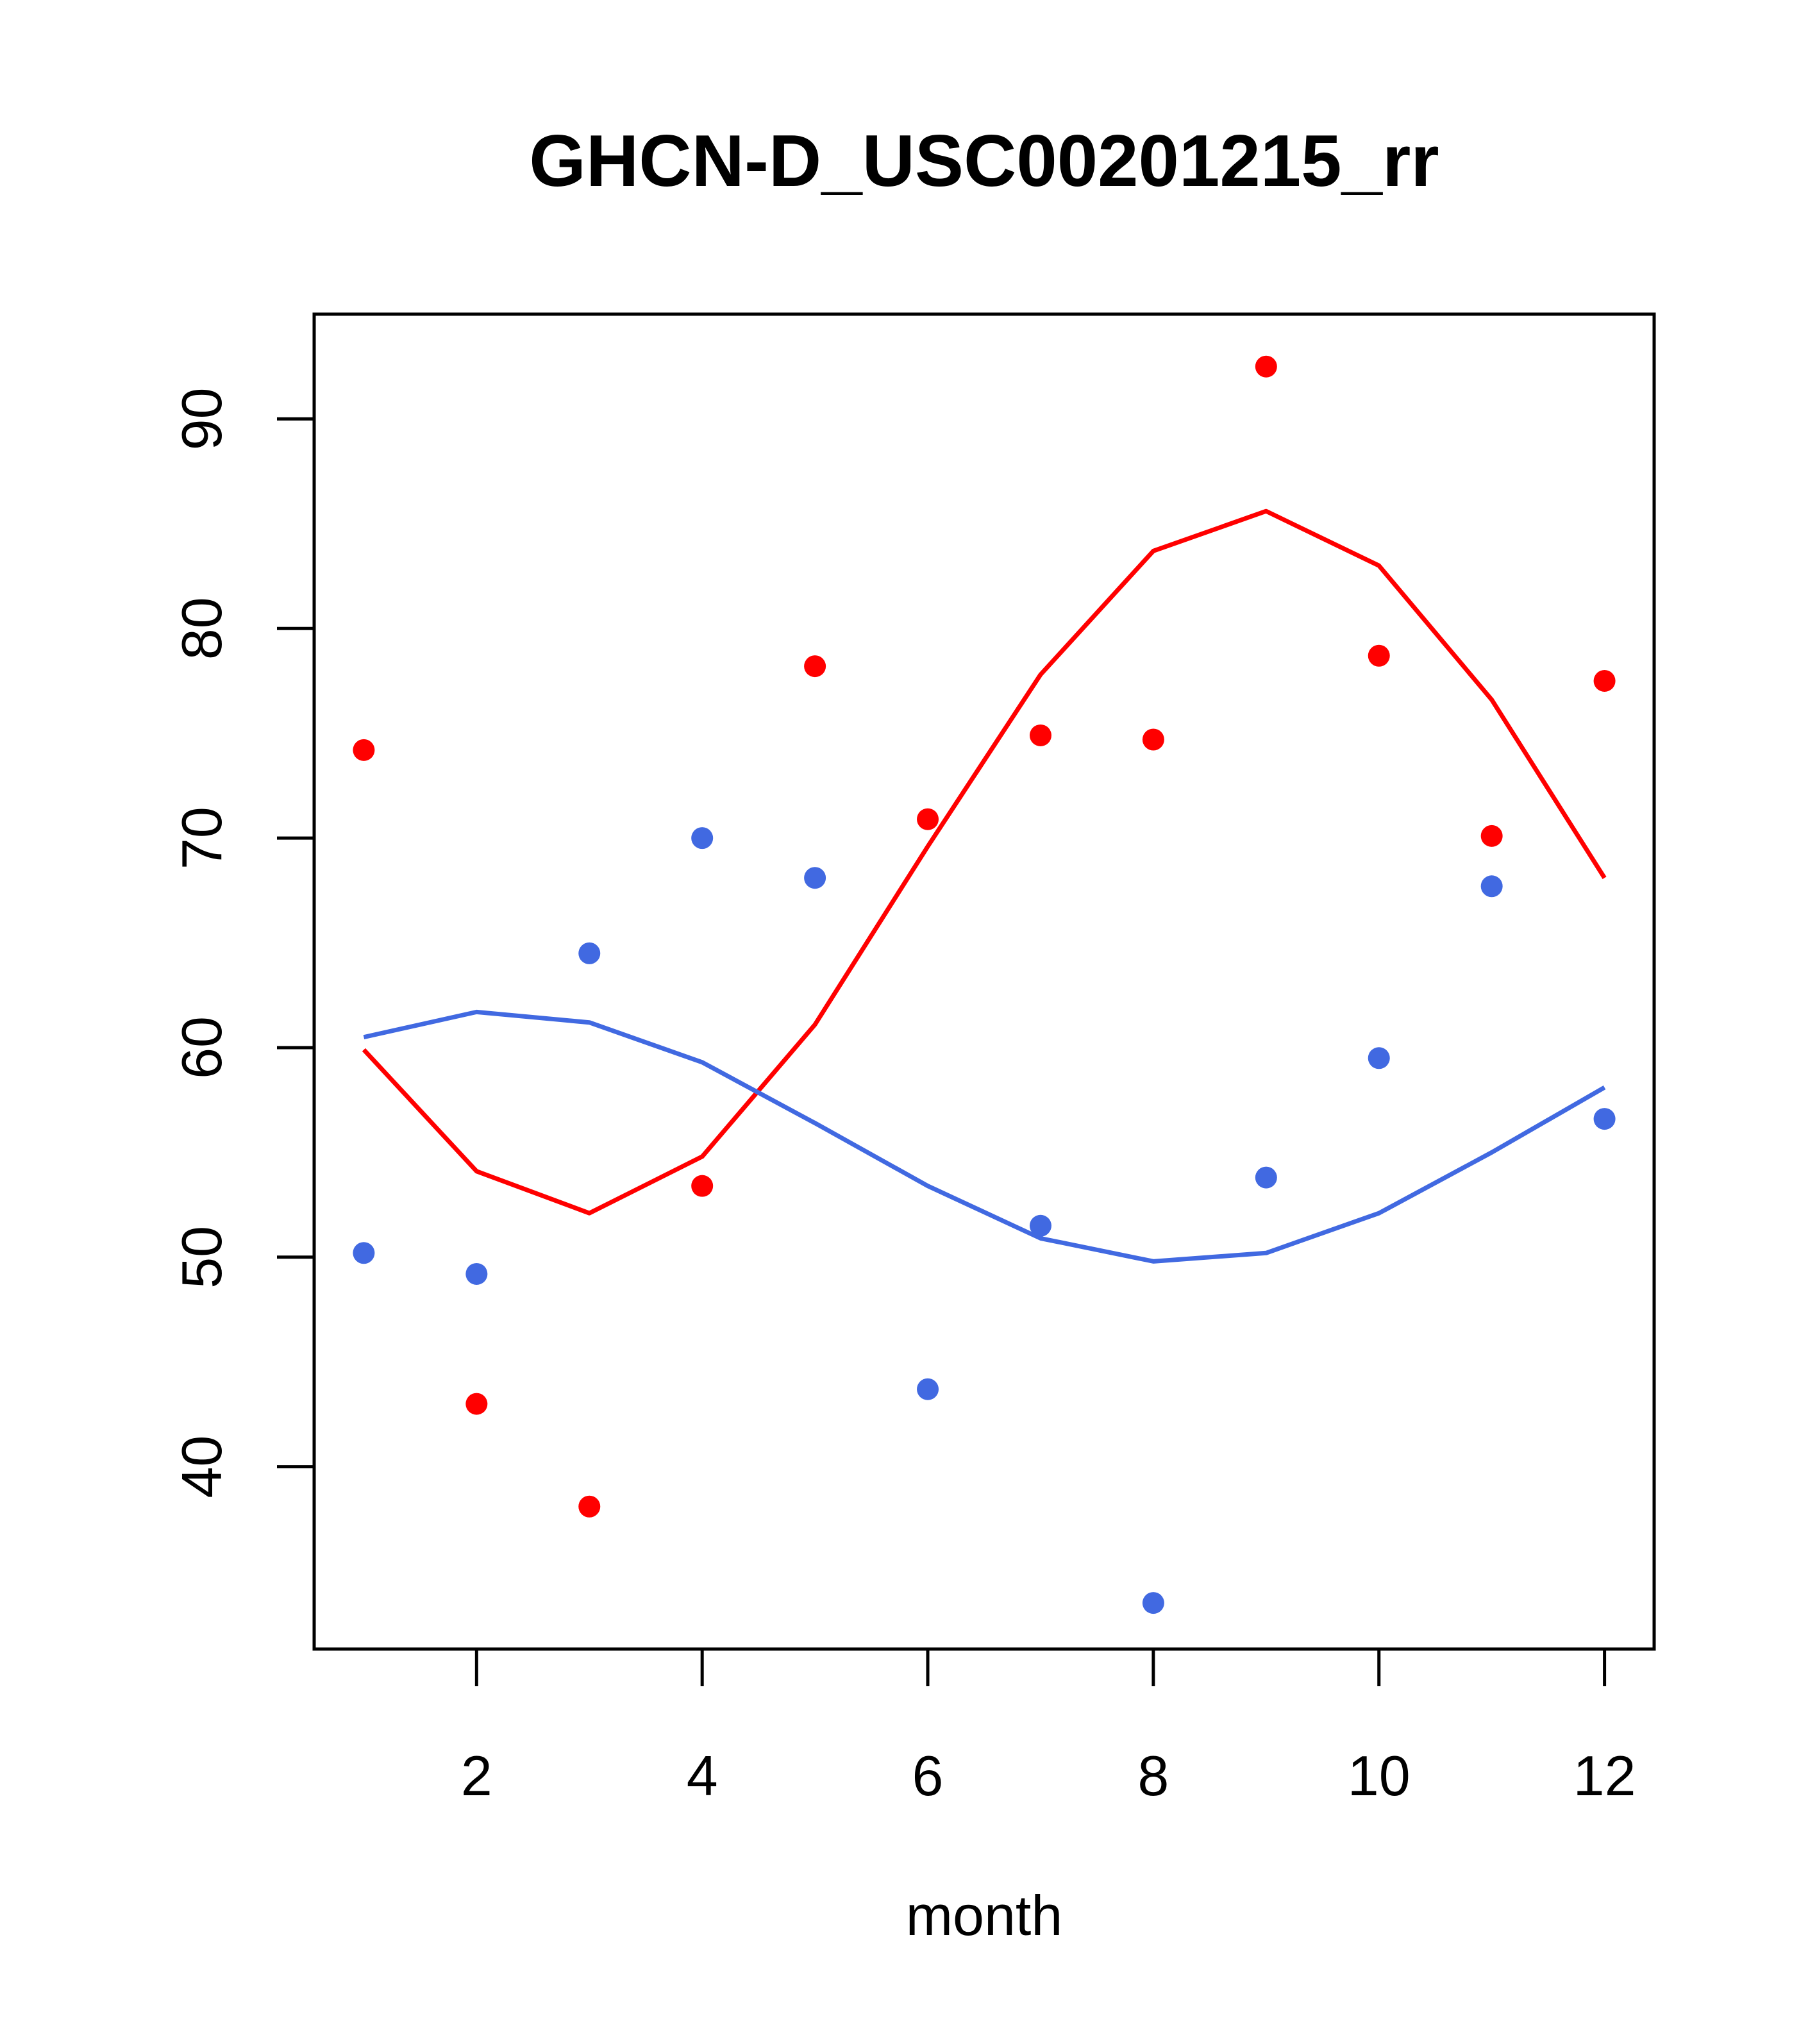 The image size is (1817, 2044). I want to click on y-tick-label: 50, so click(201, 1257).